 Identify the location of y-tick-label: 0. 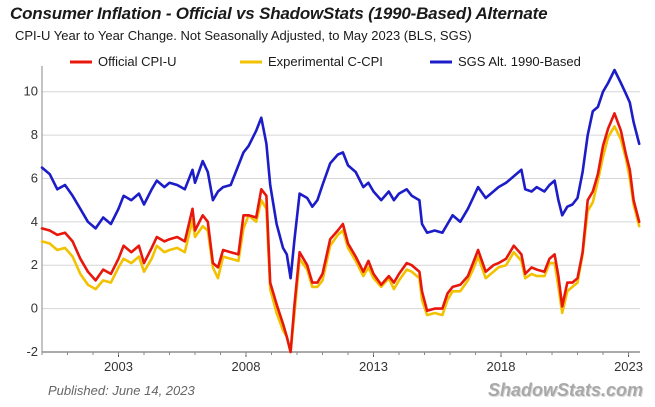
(34, 308).